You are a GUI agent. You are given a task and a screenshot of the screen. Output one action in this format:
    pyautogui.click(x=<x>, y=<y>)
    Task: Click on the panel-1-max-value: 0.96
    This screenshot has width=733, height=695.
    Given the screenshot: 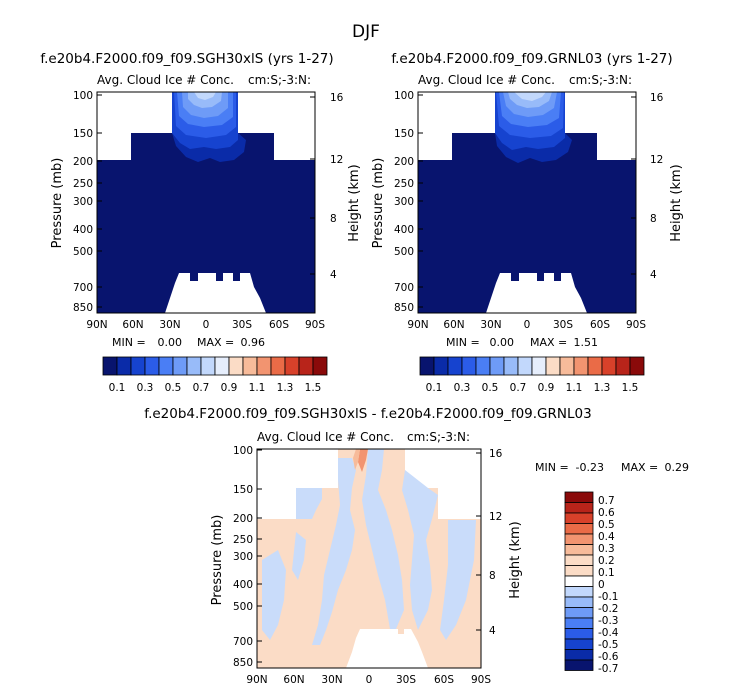 What is the action you would take?
    pyautogui.click(x=253, y=342)
    